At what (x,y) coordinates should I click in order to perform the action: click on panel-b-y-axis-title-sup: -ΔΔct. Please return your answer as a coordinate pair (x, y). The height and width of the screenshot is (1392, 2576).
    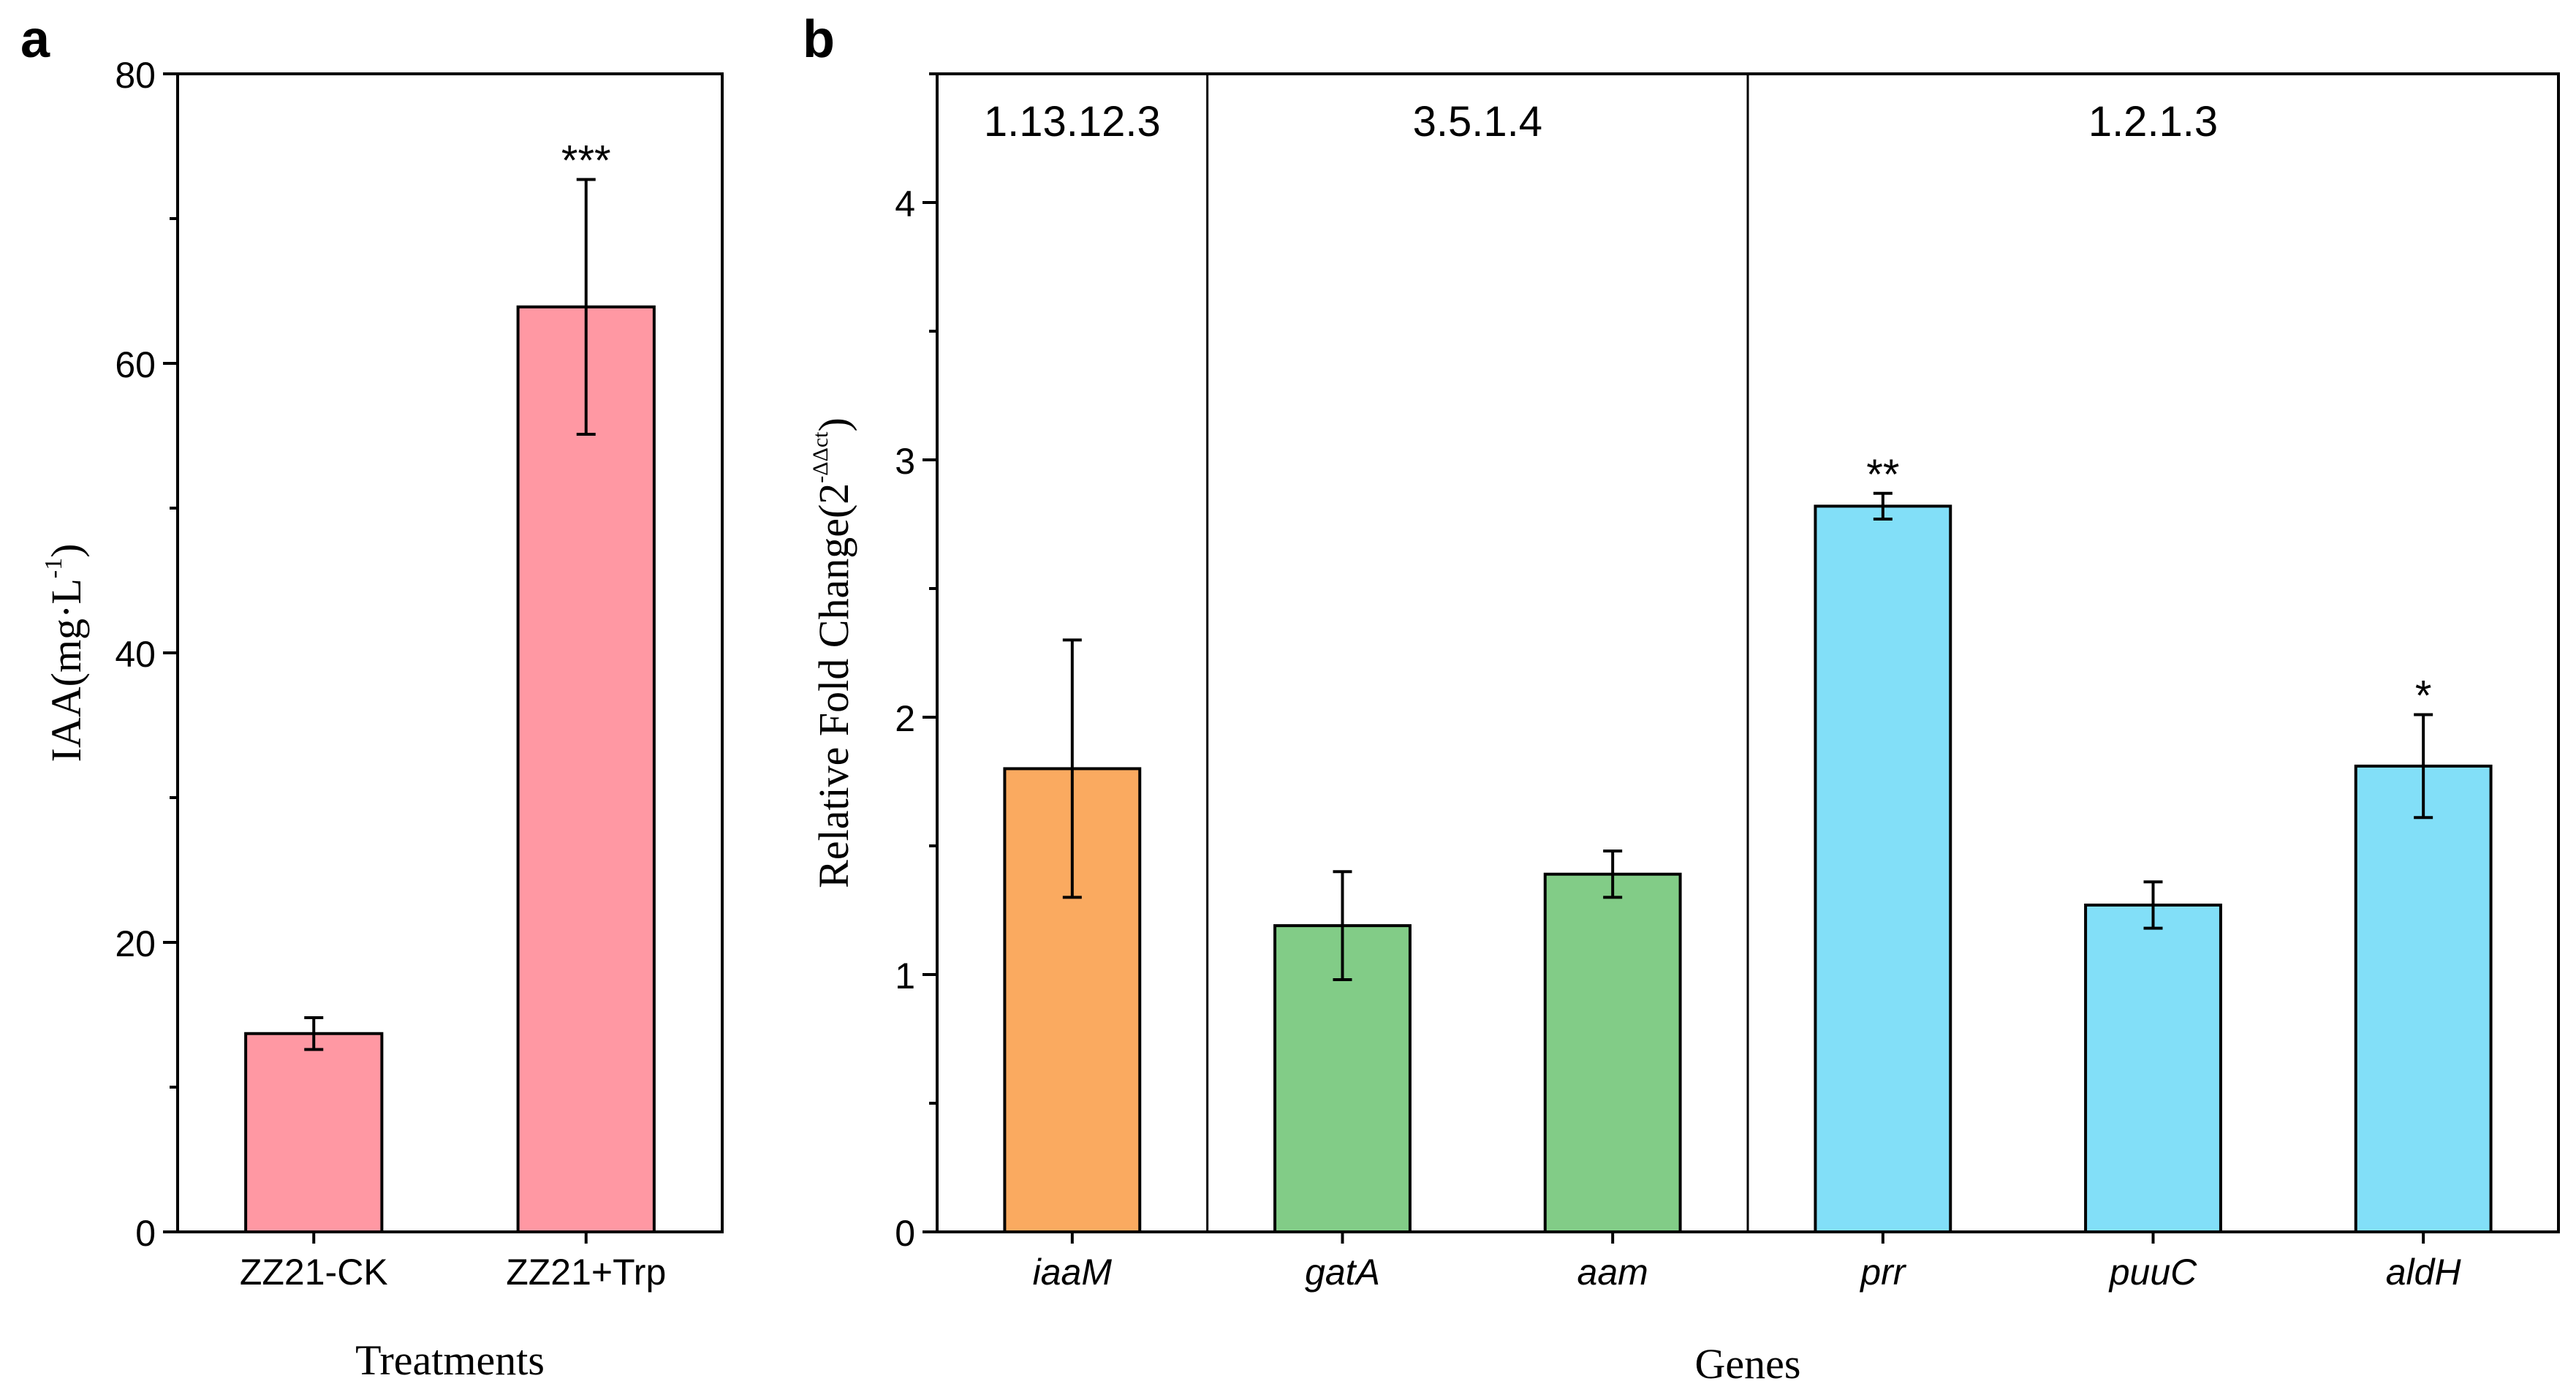
    Looking at the image, I should click on (820, 457).